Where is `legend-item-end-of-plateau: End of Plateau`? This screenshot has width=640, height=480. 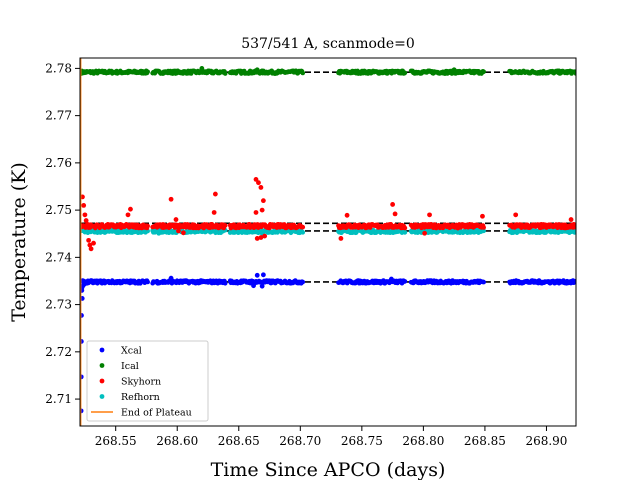 legend-item-end-of-plateau: End of Plateau is located at coordinates (141, 413).